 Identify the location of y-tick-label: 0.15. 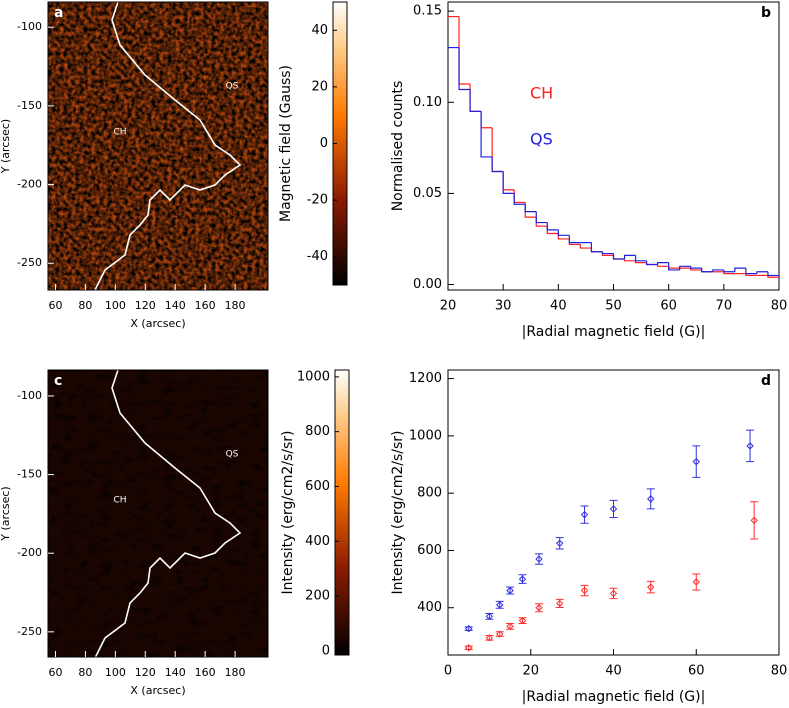
(427, 11).